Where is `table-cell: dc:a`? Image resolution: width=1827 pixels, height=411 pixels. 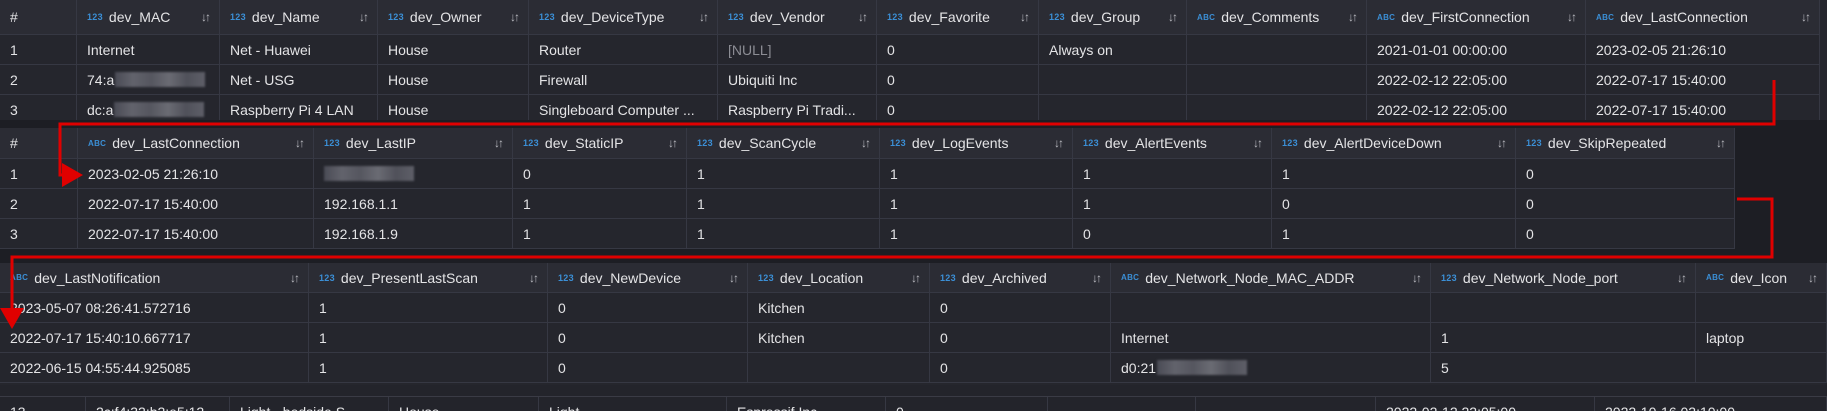
table-cell: dc:a is located at coordinates (148, 107).